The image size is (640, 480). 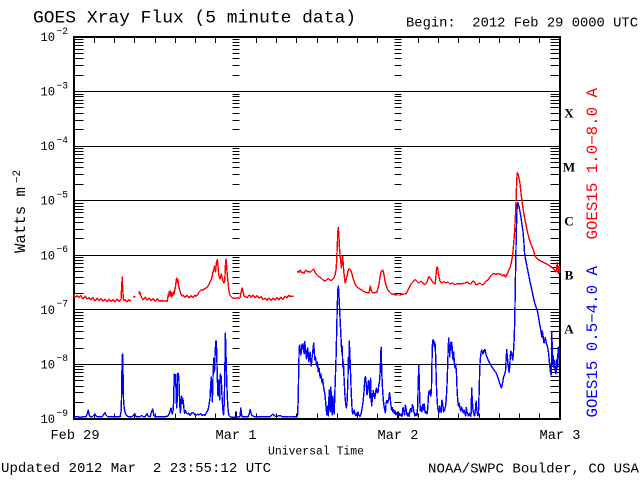 I want to click on svg-text: B, so click(x=569, y=275).